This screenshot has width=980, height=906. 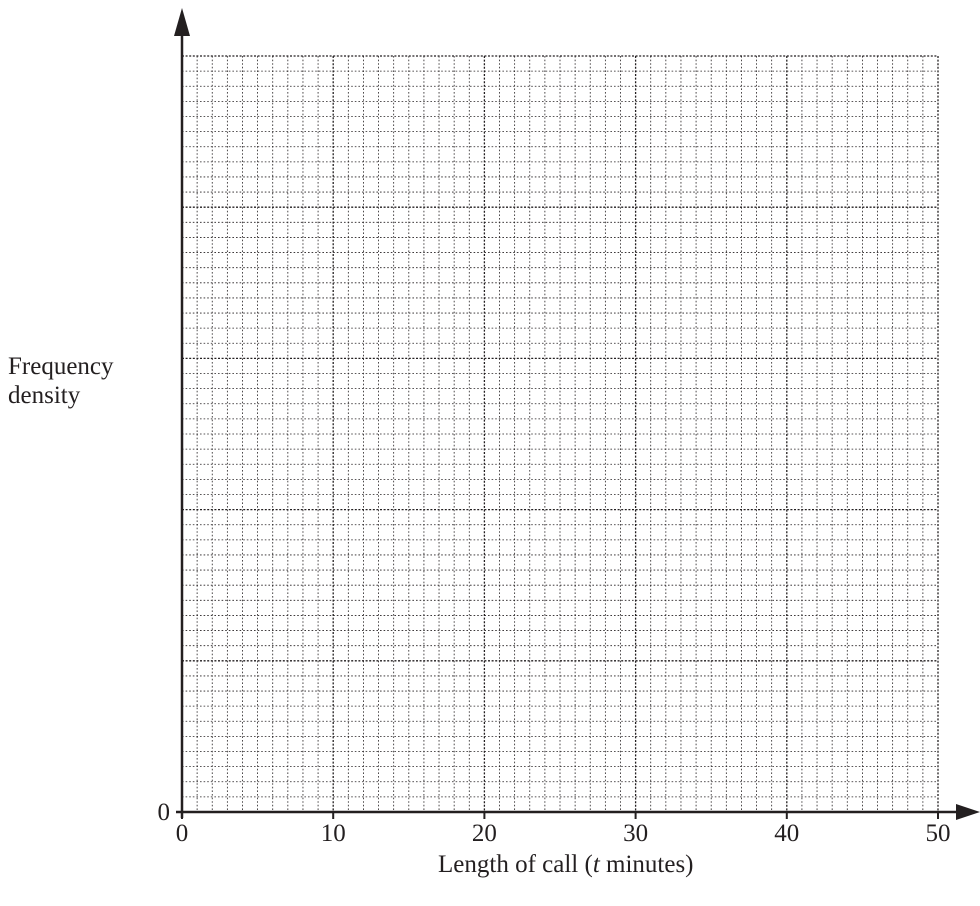 What do you see at coordinates (786, 833) in the screenshot?
I see `x-tick-label: 40` at bounding box center [786, 833].